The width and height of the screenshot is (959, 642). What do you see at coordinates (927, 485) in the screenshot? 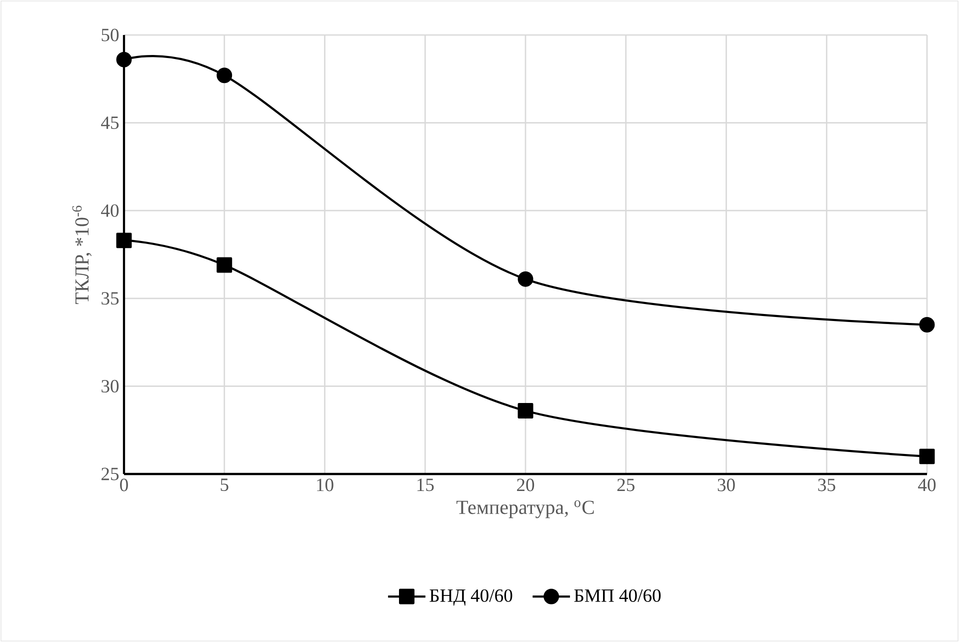
I see `x-tick-label: 40` at bounding box center [927, 485].